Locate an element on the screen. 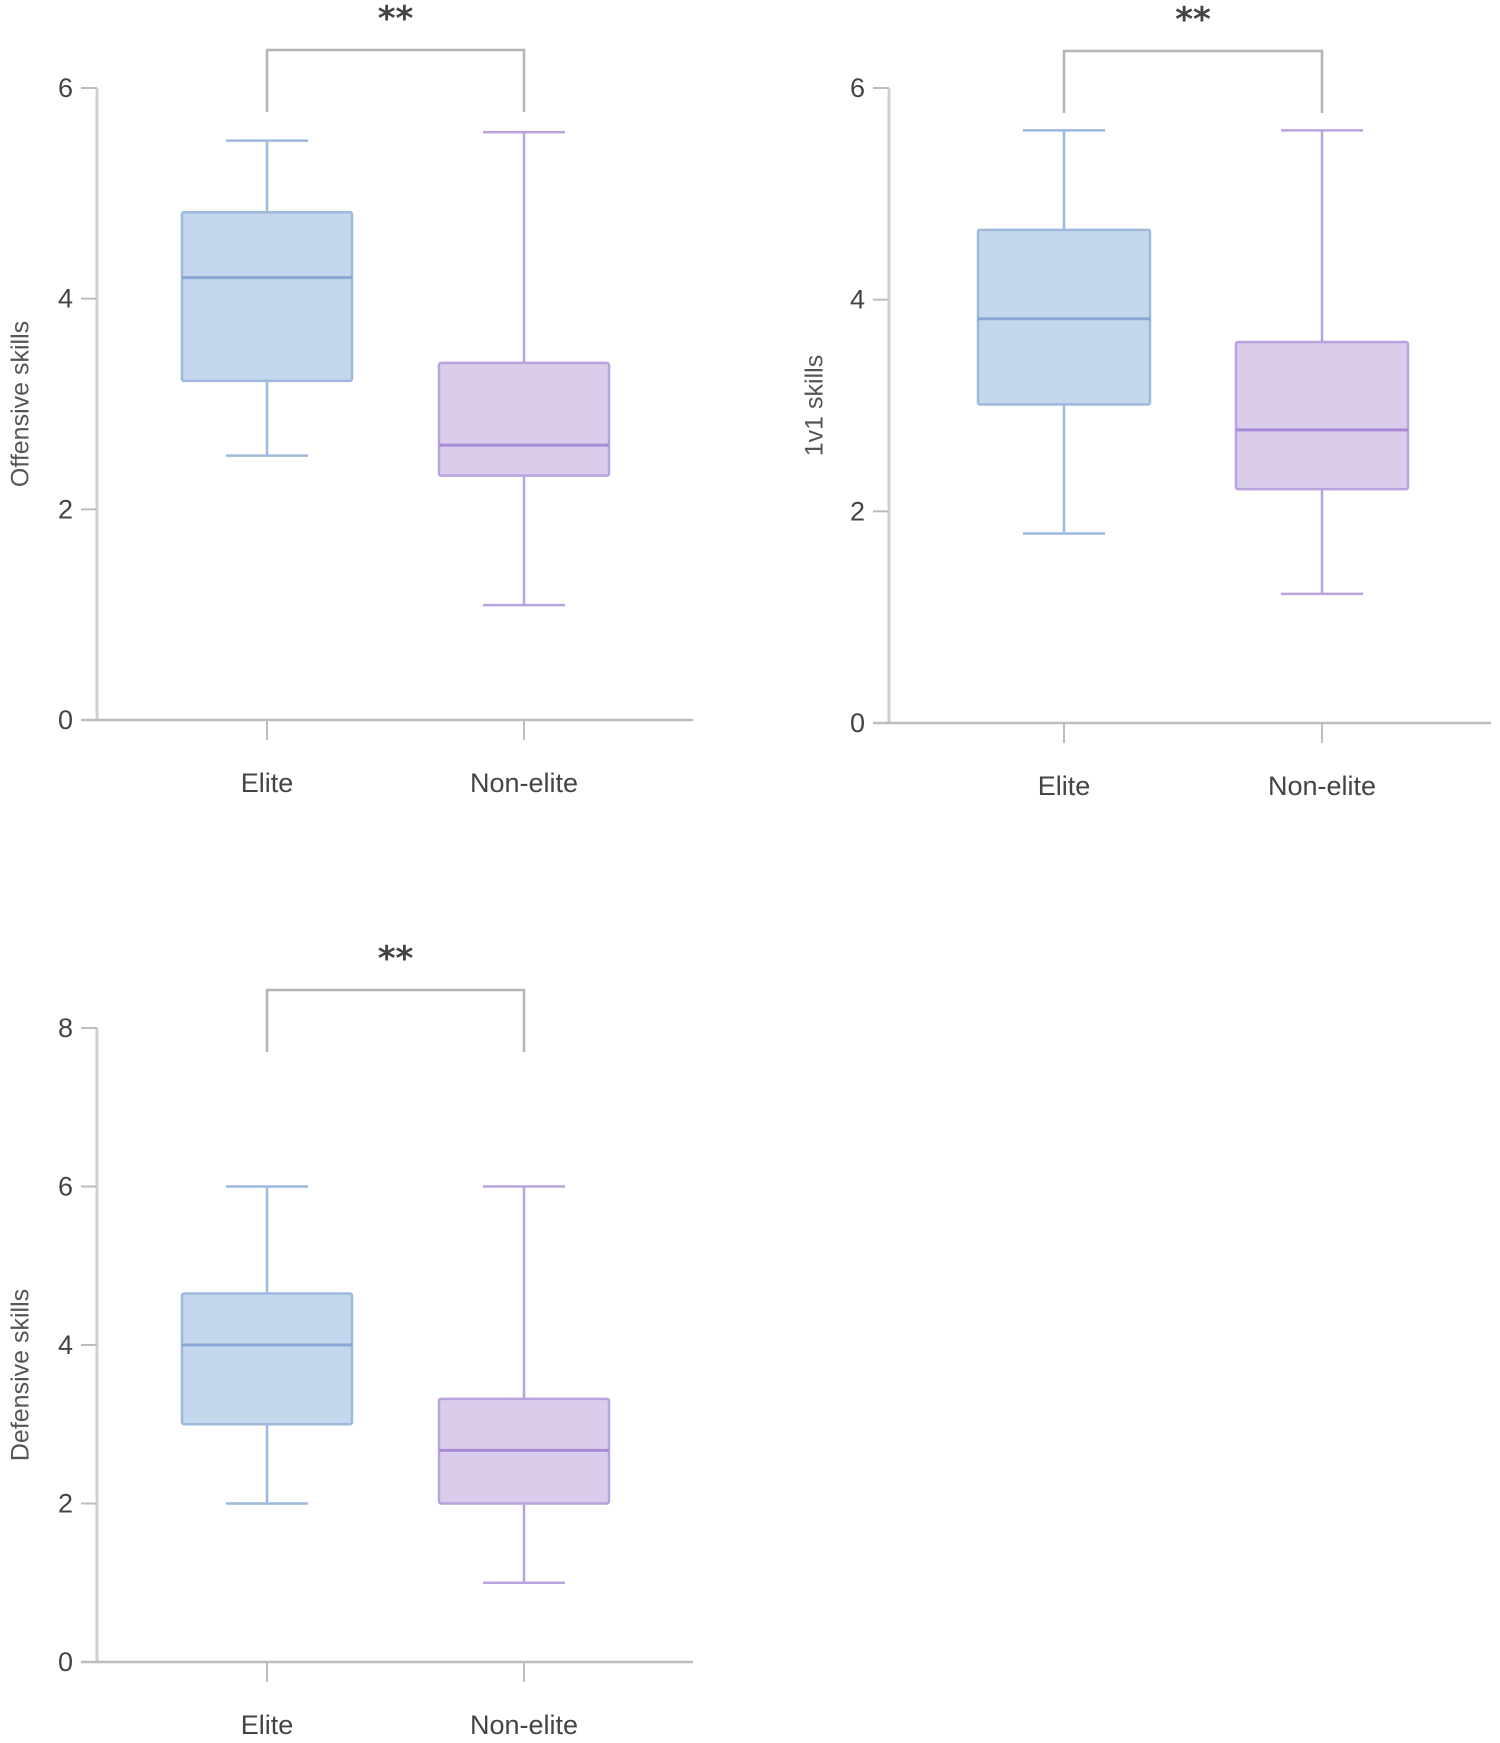 Image resolution: width=1500 pixels, height=1743 pixels. y-tick-label: 8 is located at coordinates (65, 1028).